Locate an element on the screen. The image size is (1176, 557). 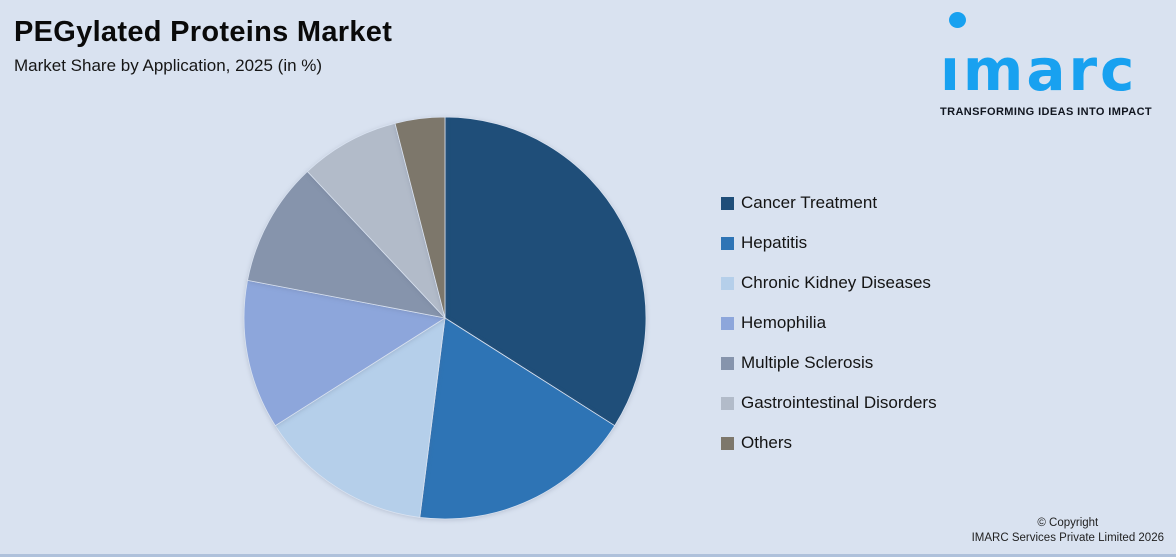
copyright-line2: IMARC Services Private Limited 2026 is located at coordinates (1067, 538).